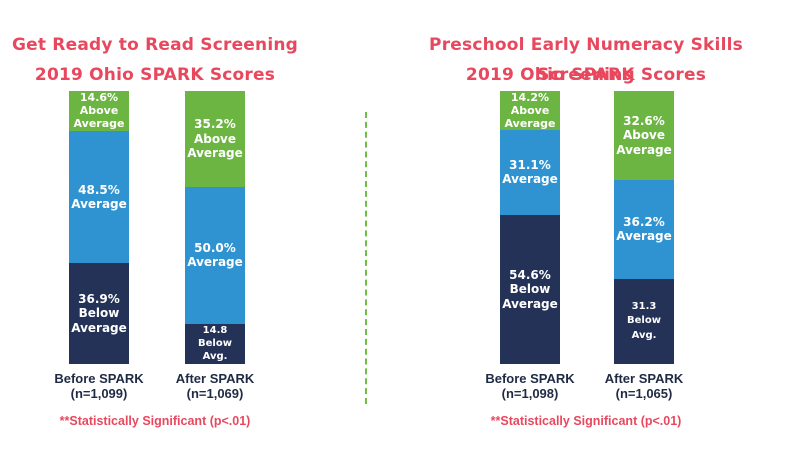  Describe the element at coordinates (530, 289) in the screenshot. I see `bar-segment-below: 54.6% Below Average` at that location.